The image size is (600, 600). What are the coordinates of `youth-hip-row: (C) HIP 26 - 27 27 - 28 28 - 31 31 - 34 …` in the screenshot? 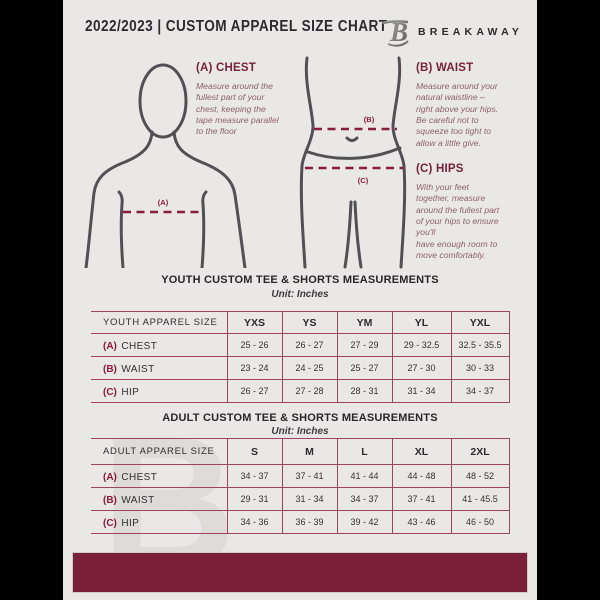 It's located at (300, 391).